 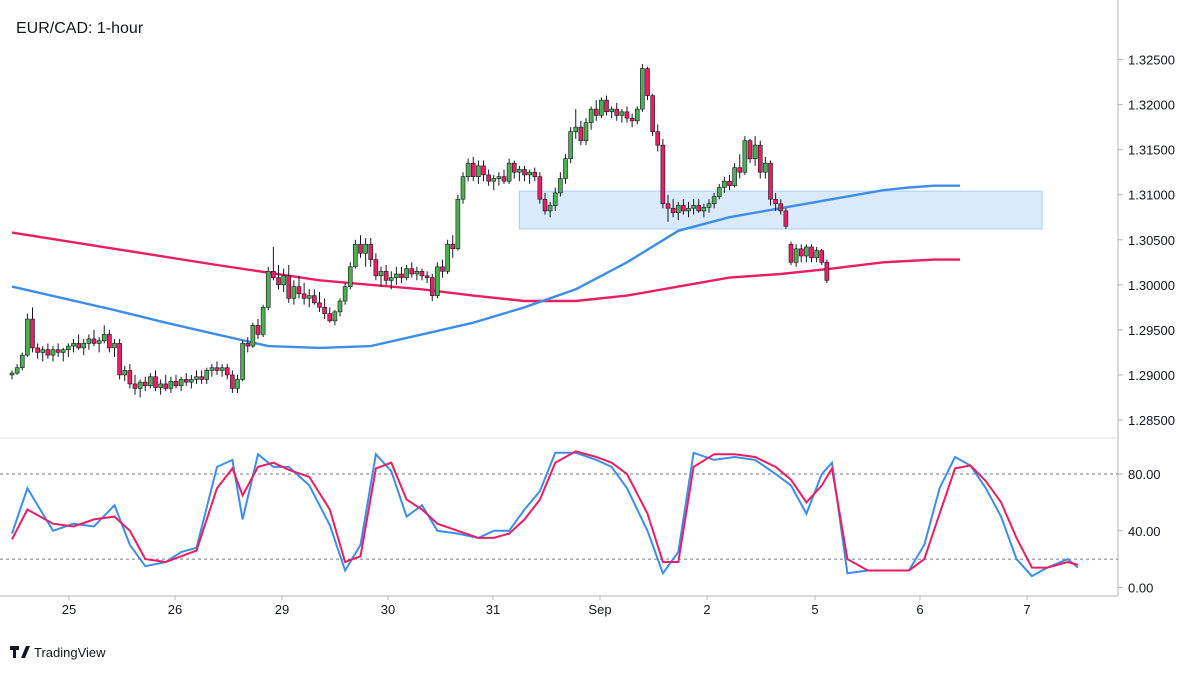 I want to click on price-tick-label: 1.29000, so click(x=1151, y=375).